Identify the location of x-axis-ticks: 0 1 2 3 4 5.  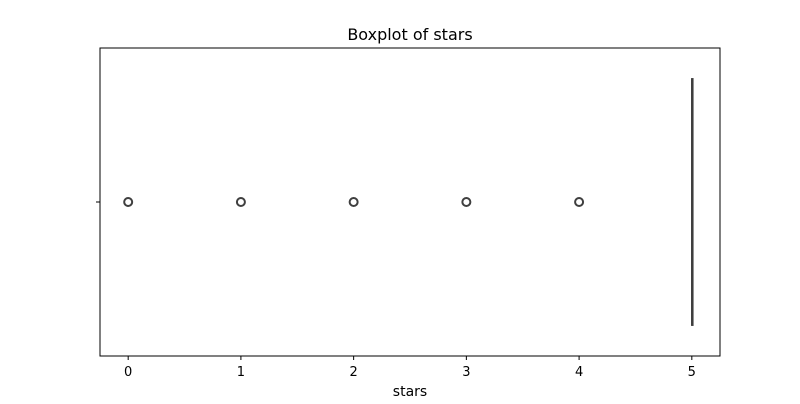
(410, 368).